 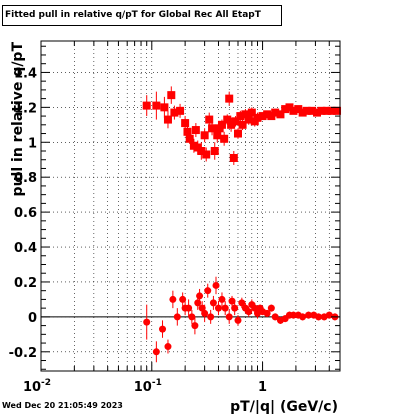 What do you see at coordinates (284, 406) in the screenshot?
I see `x-axis-title: pT/|q| (GeV/c)` at bounding box center [284, 406].